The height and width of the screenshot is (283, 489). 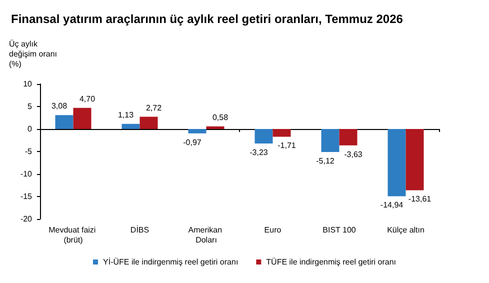 I want to click on data-label: 3,08, so click(x=59, y=106).